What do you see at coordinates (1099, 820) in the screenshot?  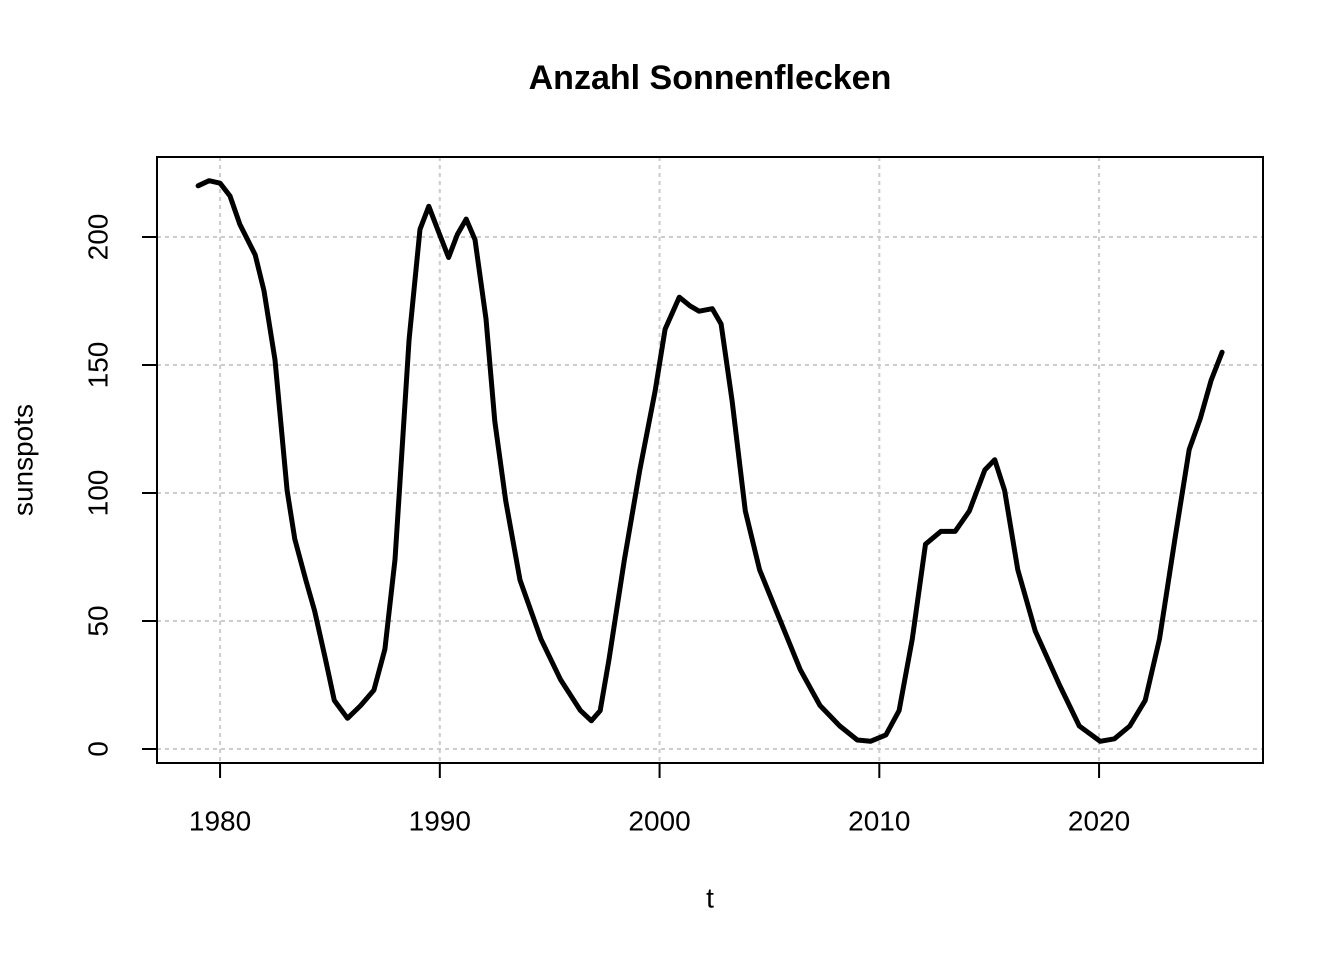 I see `x-tick-label: 2020` at bounding box center [1099, 820].